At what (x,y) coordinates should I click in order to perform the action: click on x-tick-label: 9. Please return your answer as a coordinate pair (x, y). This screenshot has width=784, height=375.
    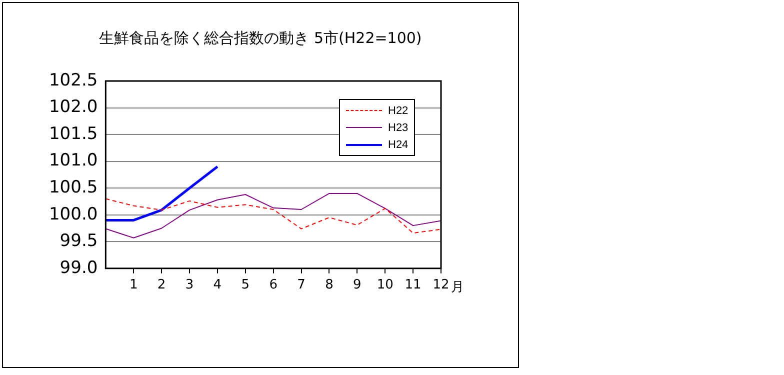
    Looking at the image, I should click on (357, 285).